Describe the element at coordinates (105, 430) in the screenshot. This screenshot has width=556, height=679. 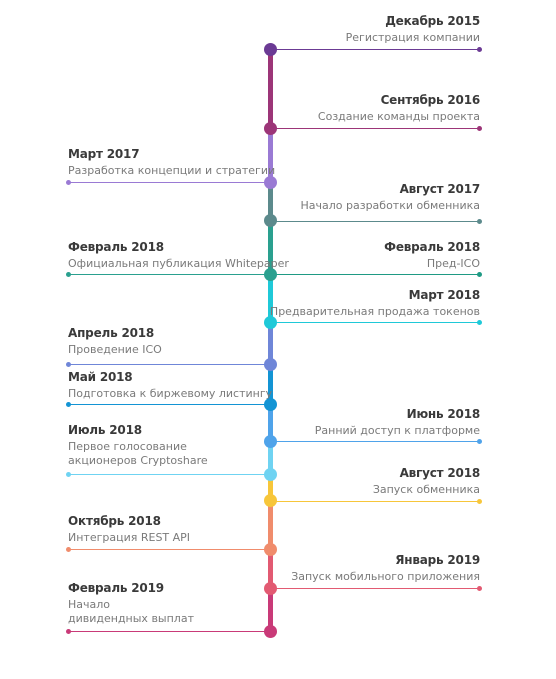
I see `milestone-date: Июль 2018` at that location.